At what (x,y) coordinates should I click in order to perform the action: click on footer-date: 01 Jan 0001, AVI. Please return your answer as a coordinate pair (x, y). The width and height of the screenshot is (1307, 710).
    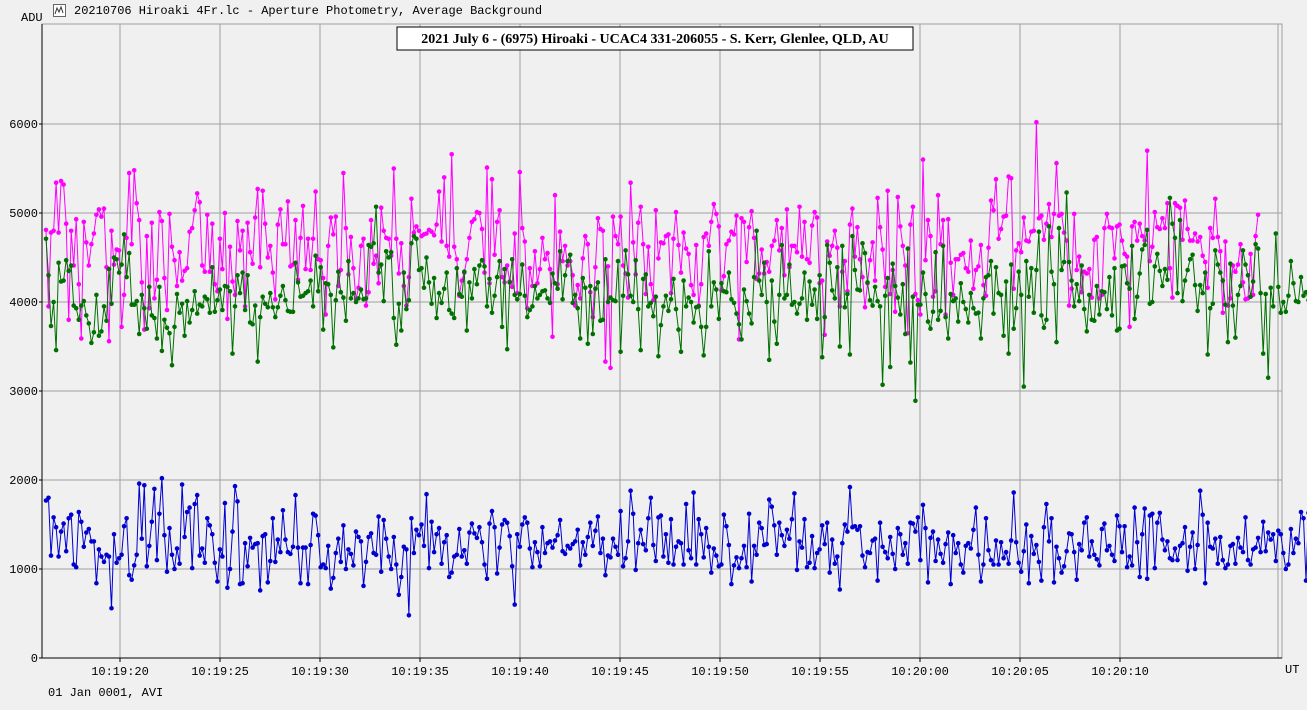
    Looking at the image, I should click on (106, 693).